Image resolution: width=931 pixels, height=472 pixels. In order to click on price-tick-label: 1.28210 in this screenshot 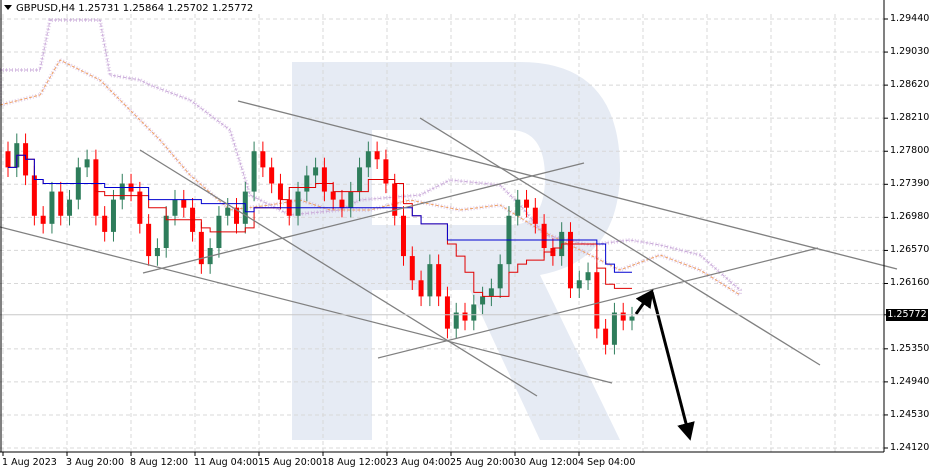, I will do `click(910, 118)`.